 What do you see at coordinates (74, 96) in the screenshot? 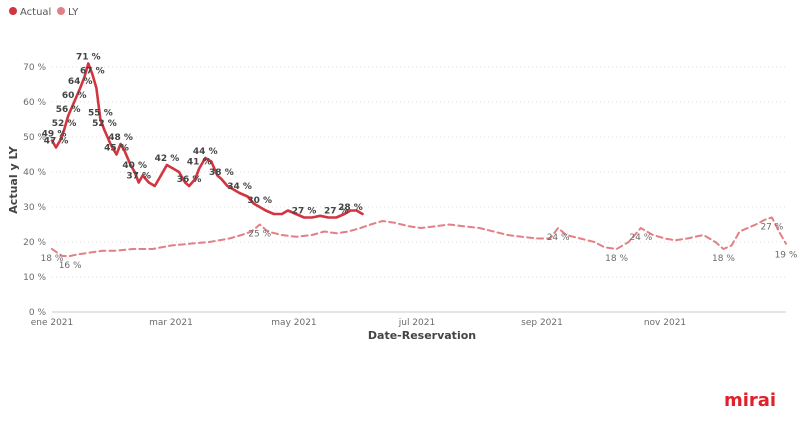
I see `data-label-actual: 60 %` at bounding box center [74, 96].